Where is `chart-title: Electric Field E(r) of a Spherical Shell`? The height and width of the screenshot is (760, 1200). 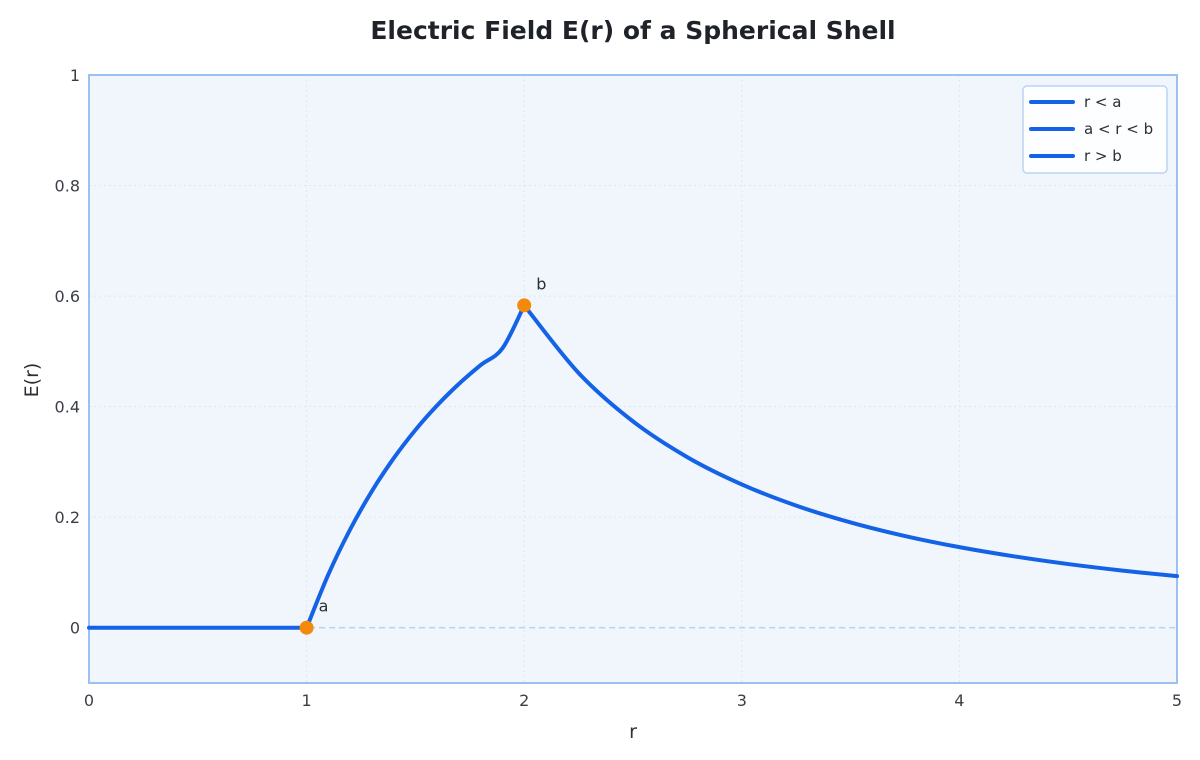
chart-title: Electric Field E(r) of a Spherical Shell is located at coordinates (632, 30).